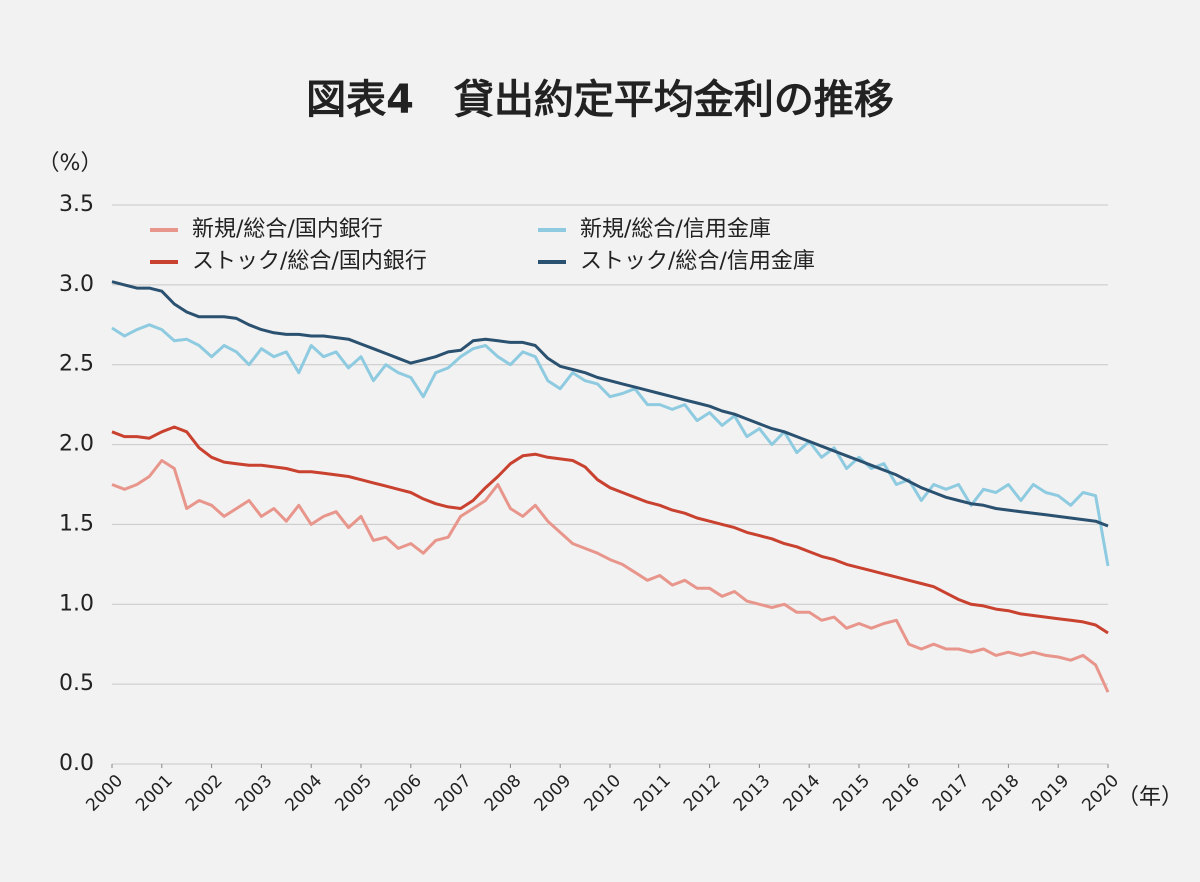 The width and height of the screenshot is (1200, 882). I want to click on legend-label: 新規/総合/国内銀行, so click(287, 229).